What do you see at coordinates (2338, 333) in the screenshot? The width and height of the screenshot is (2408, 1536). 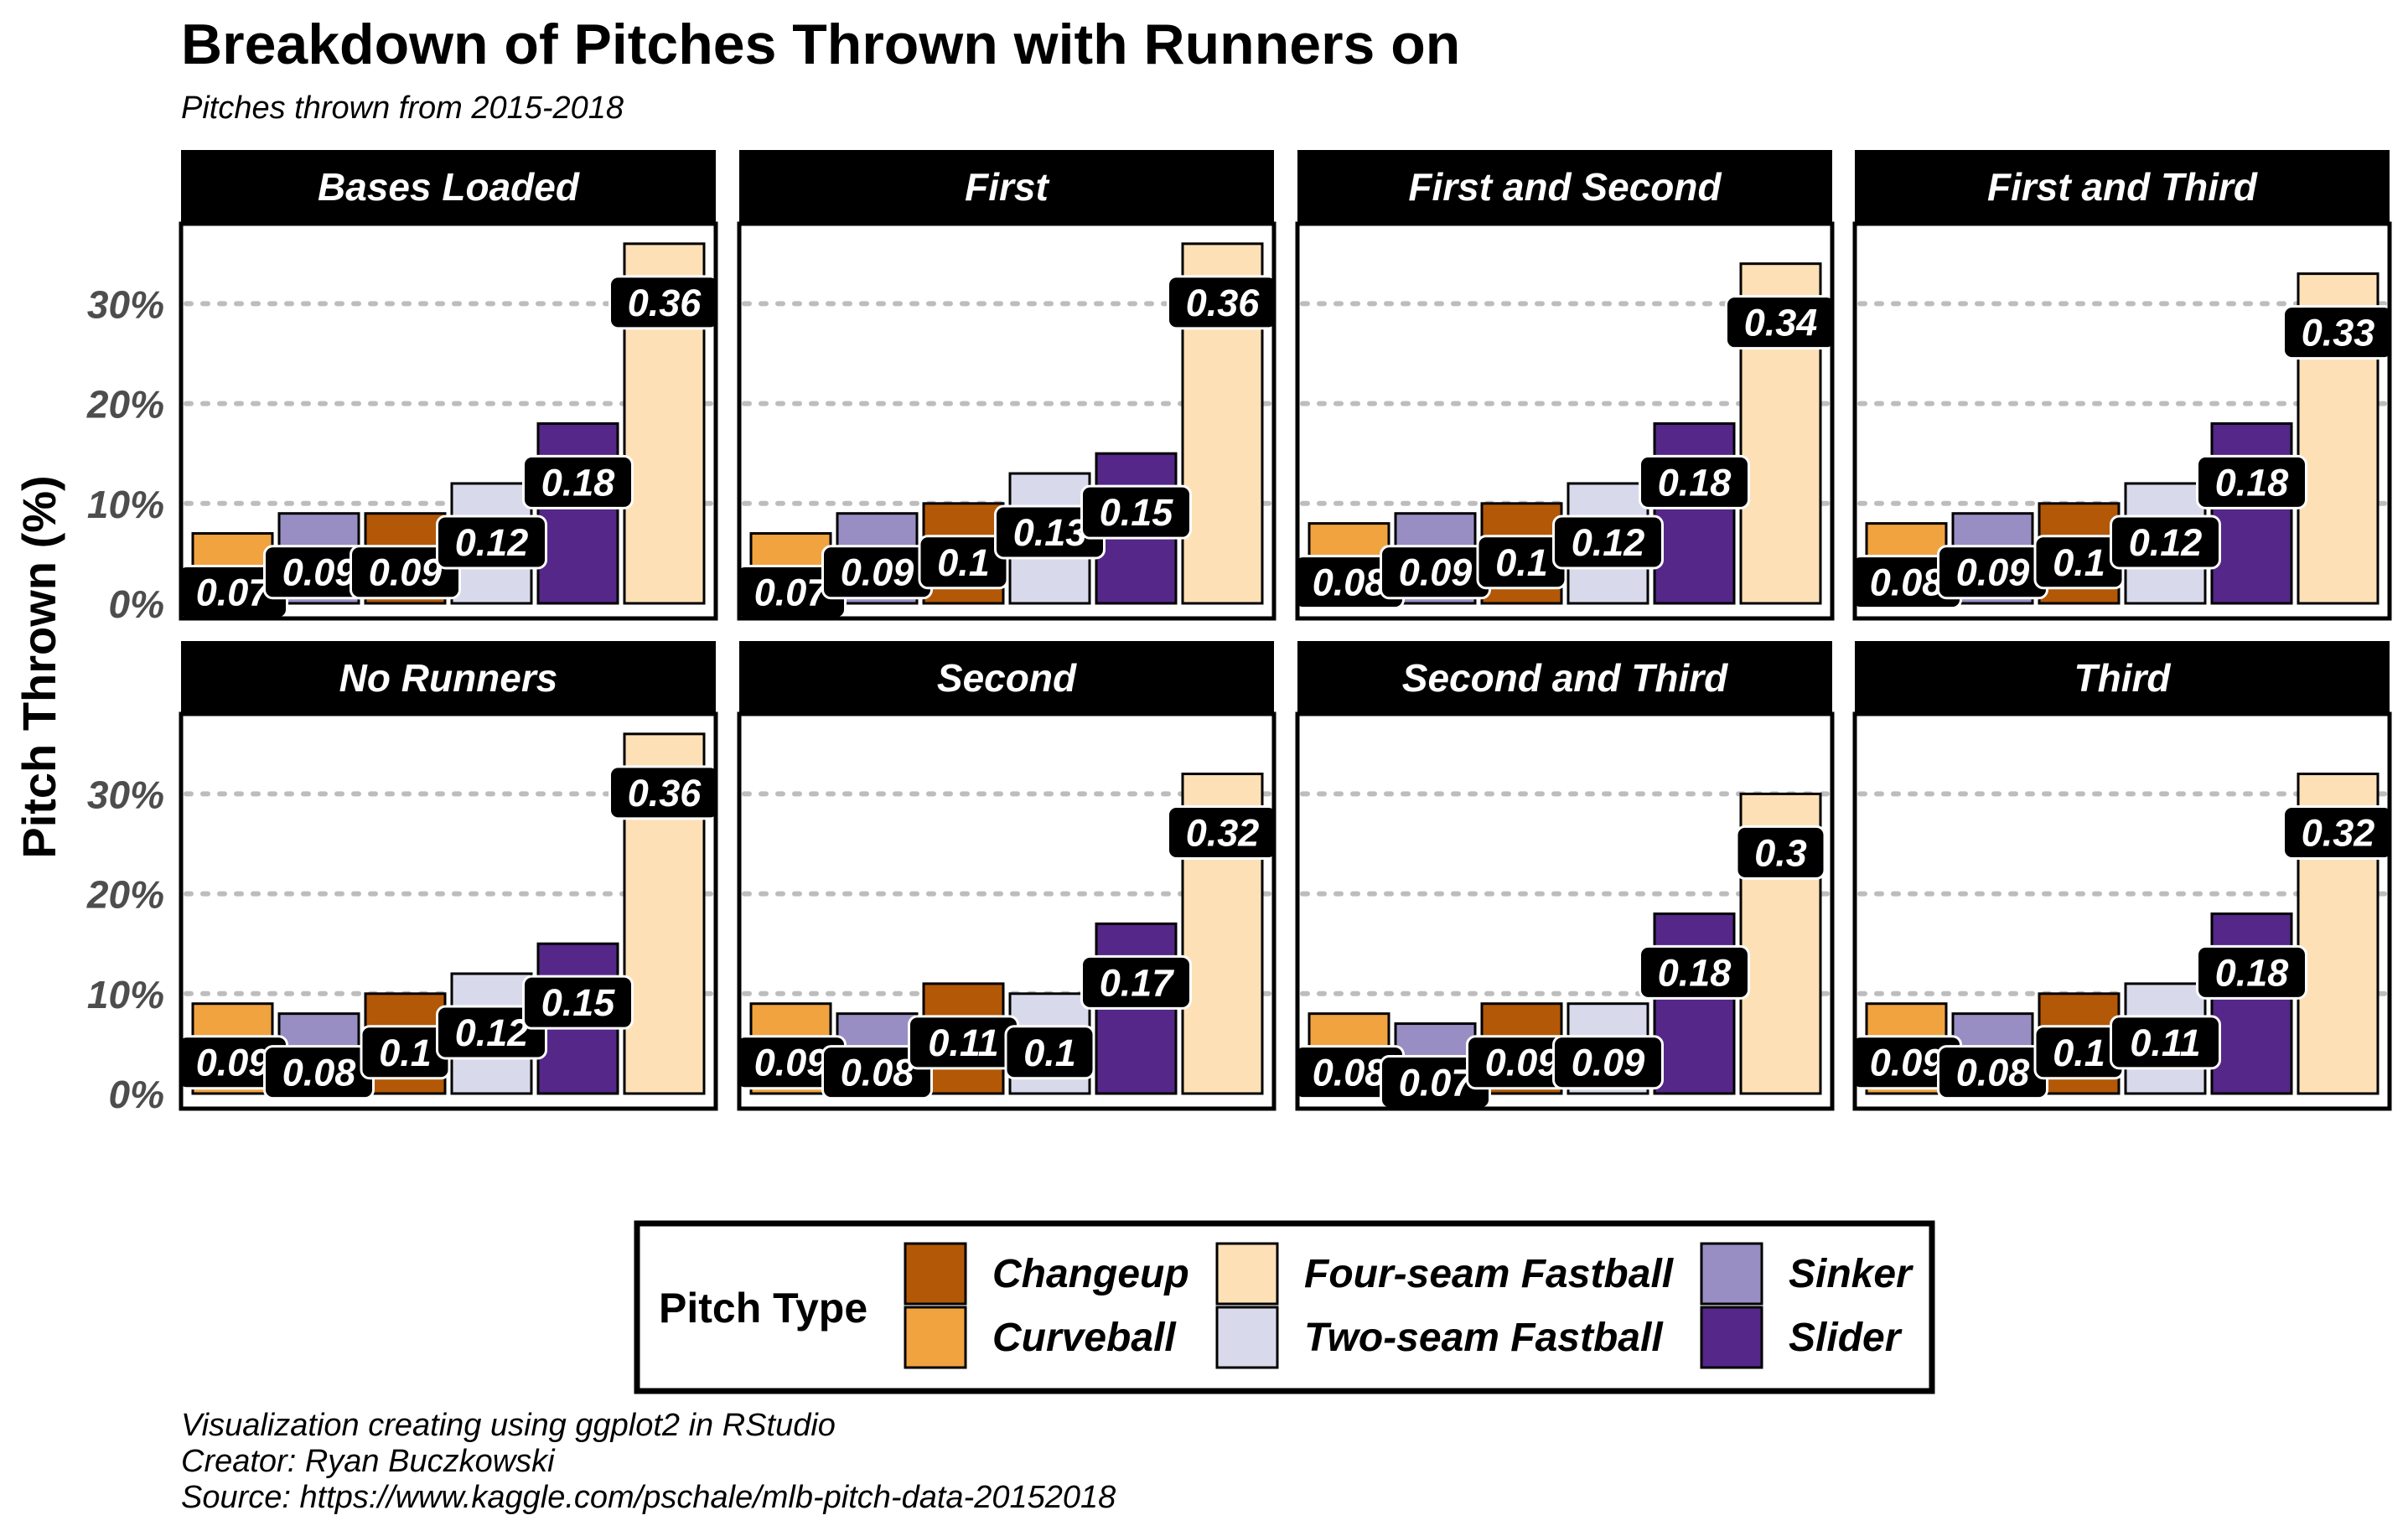 I see `value-label-text: 0.33` at bounding box center [2338, 333].